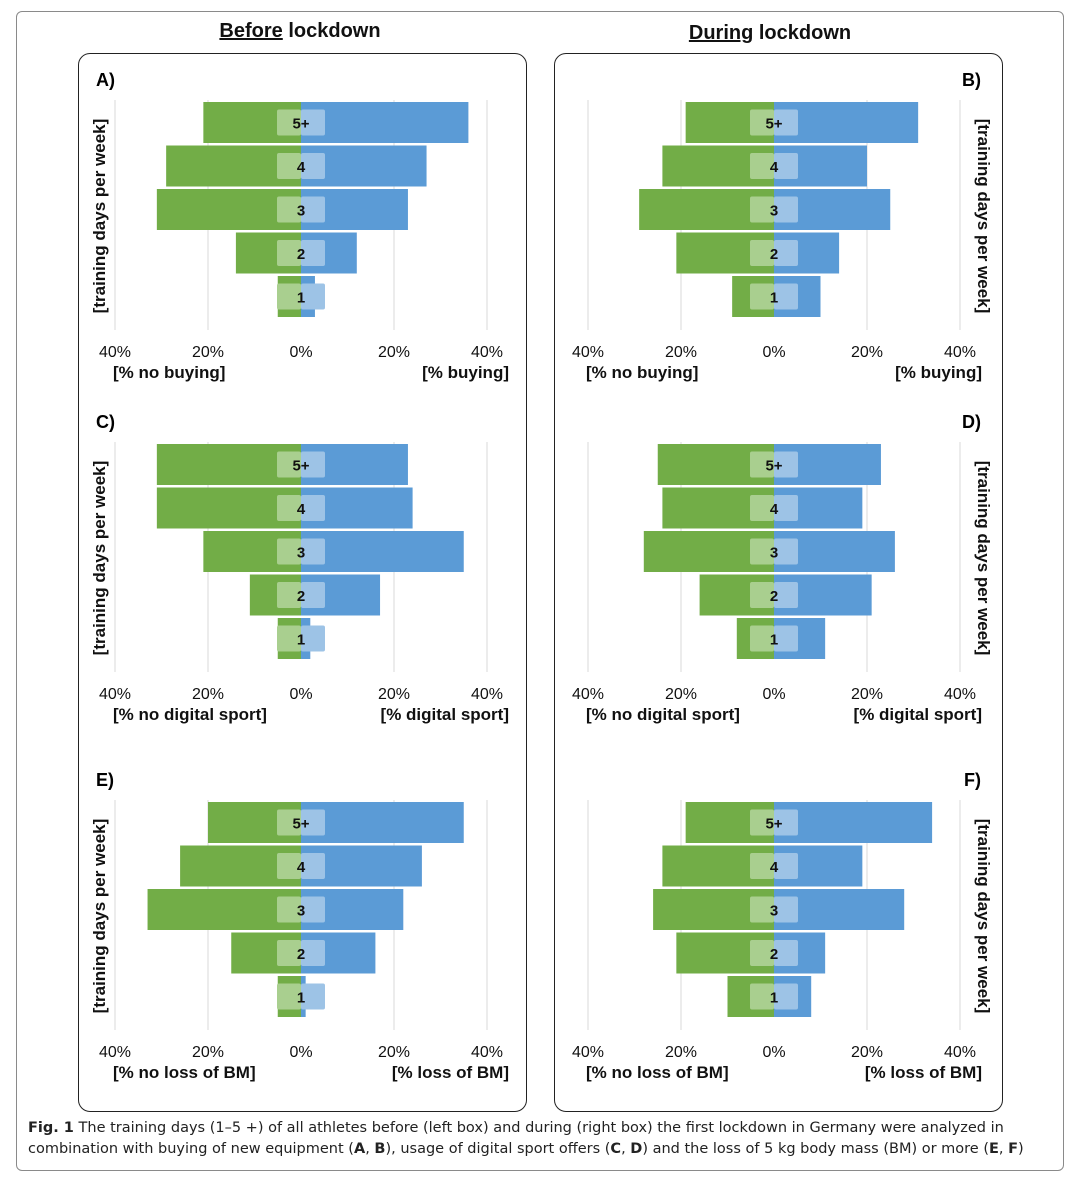  What do you see at coordinates (802, 33) in the screenshot?
I see `heading-during-rest: lockdown` at bounding box center [802, 33].